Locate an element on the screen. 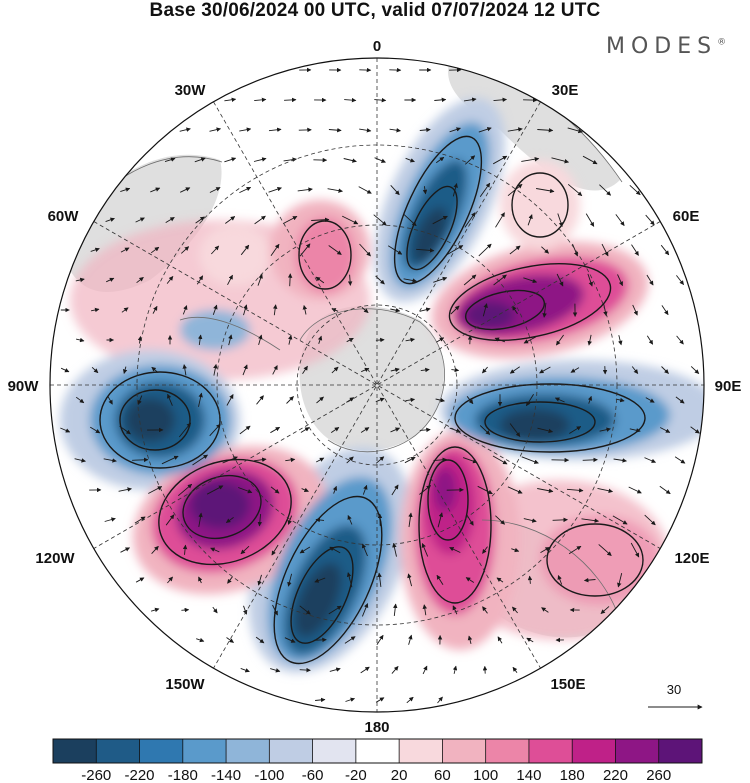 The image size is (750, 783). colorbar-tick-label: 20 is located at coordinates (399, 775).